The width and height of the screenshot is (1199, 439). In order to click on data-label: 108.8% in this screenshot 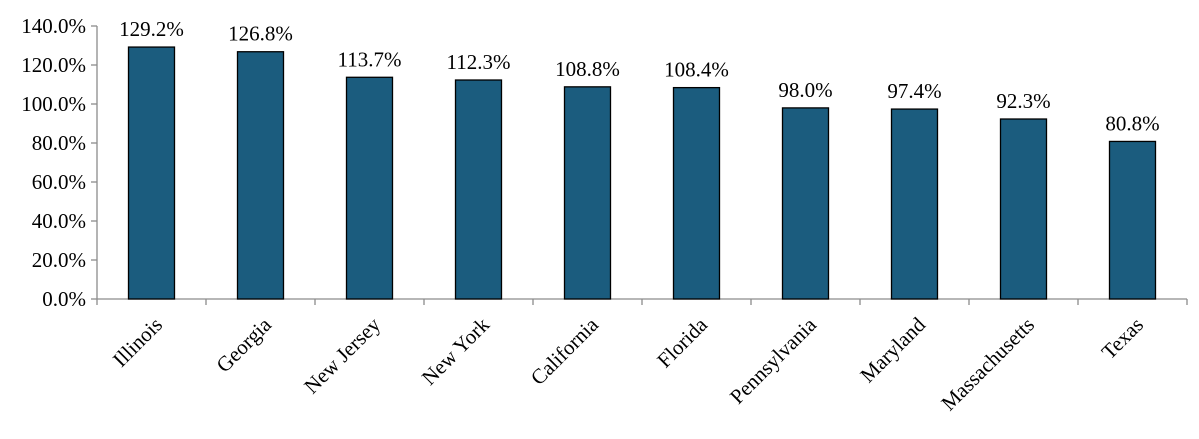, I will do `click(587, 69)`.